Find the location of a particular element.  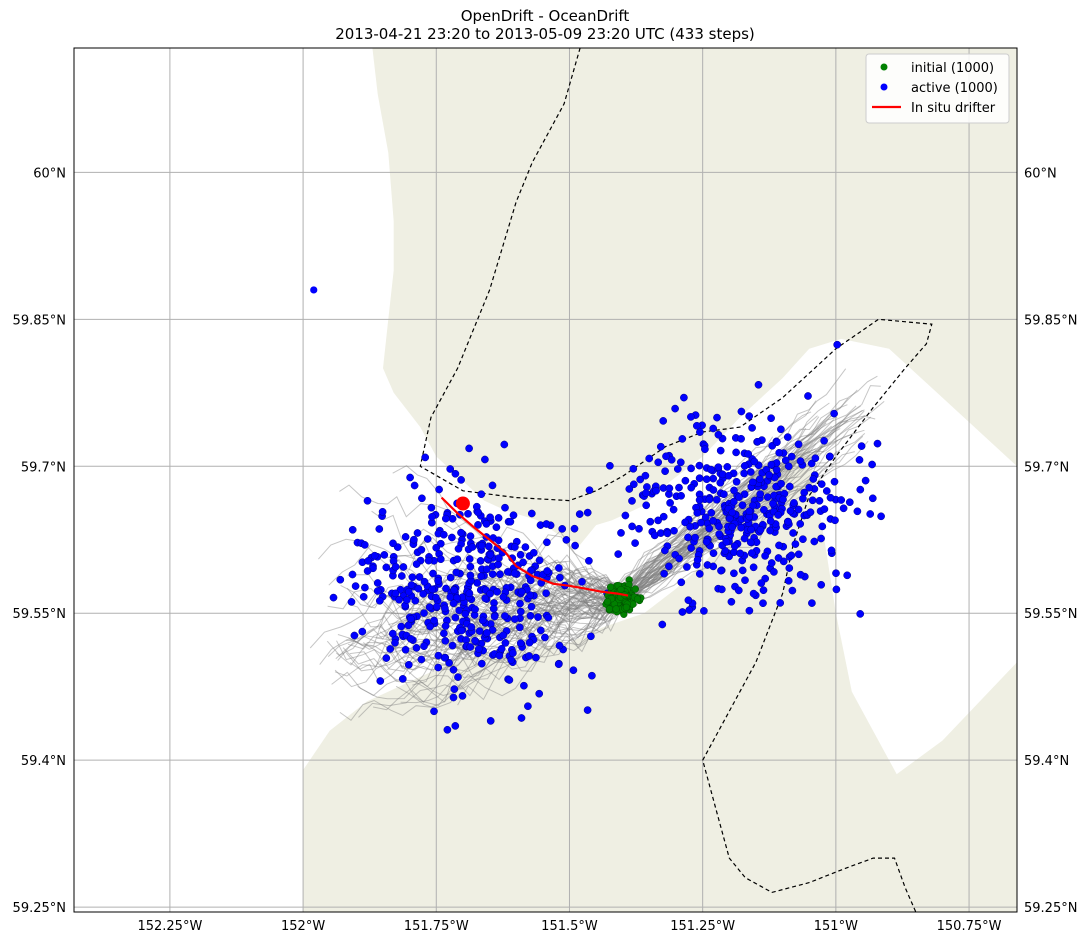

drifter-layer is located at coordinates (534, 546).